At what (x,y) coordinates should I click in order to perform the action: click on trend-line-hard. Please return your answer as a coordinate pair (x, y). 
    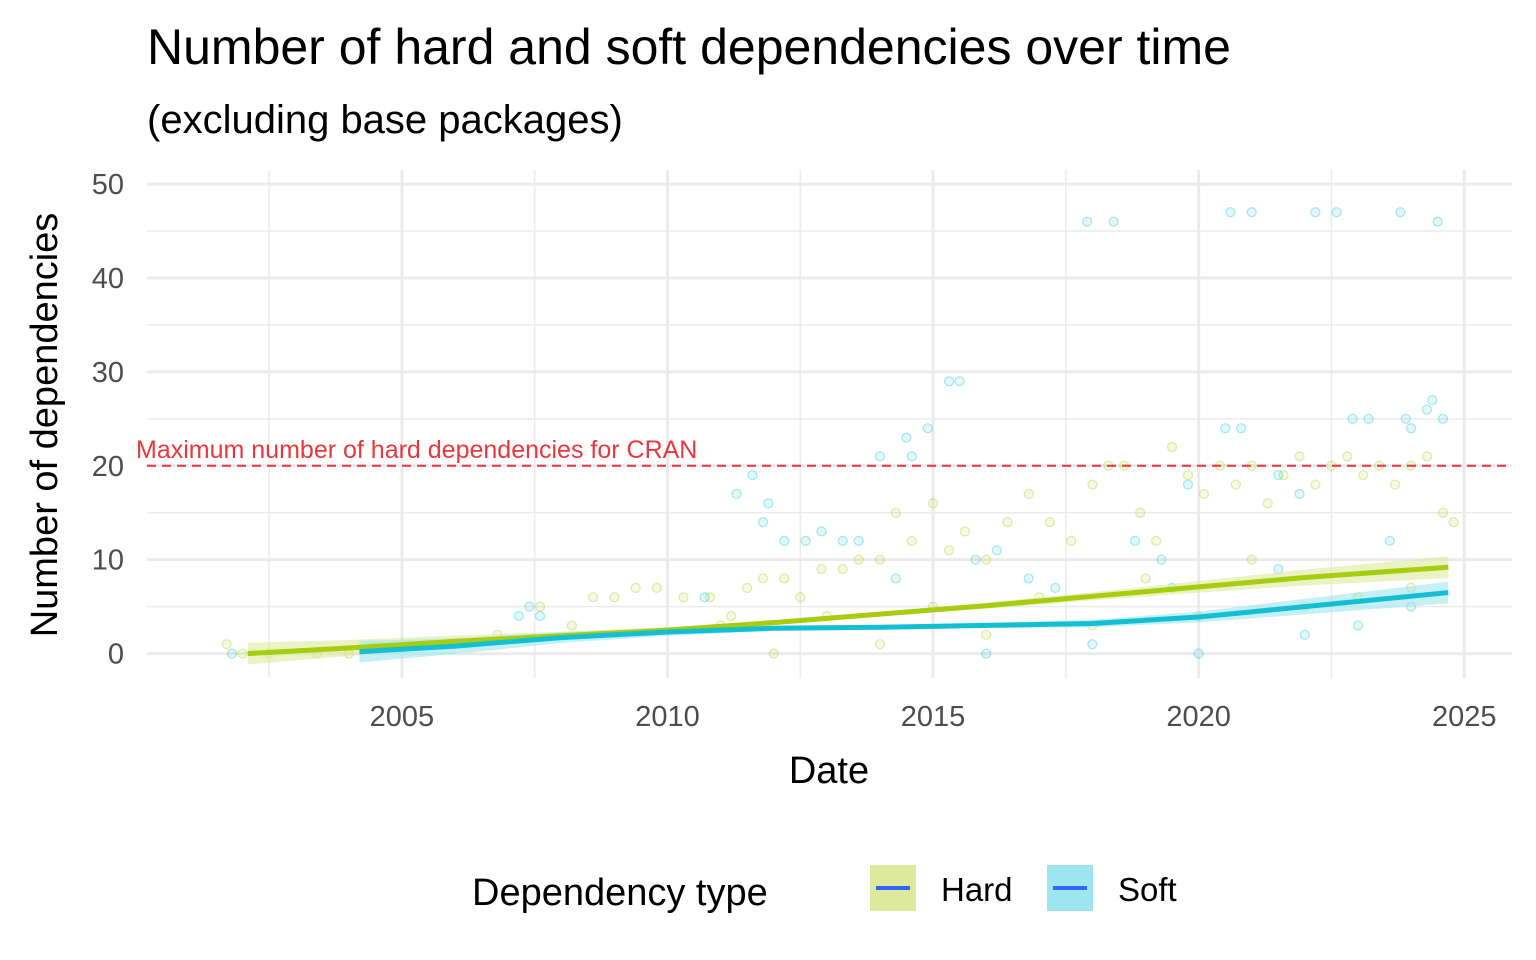
    Looking at the image, I should click on (848, 610).